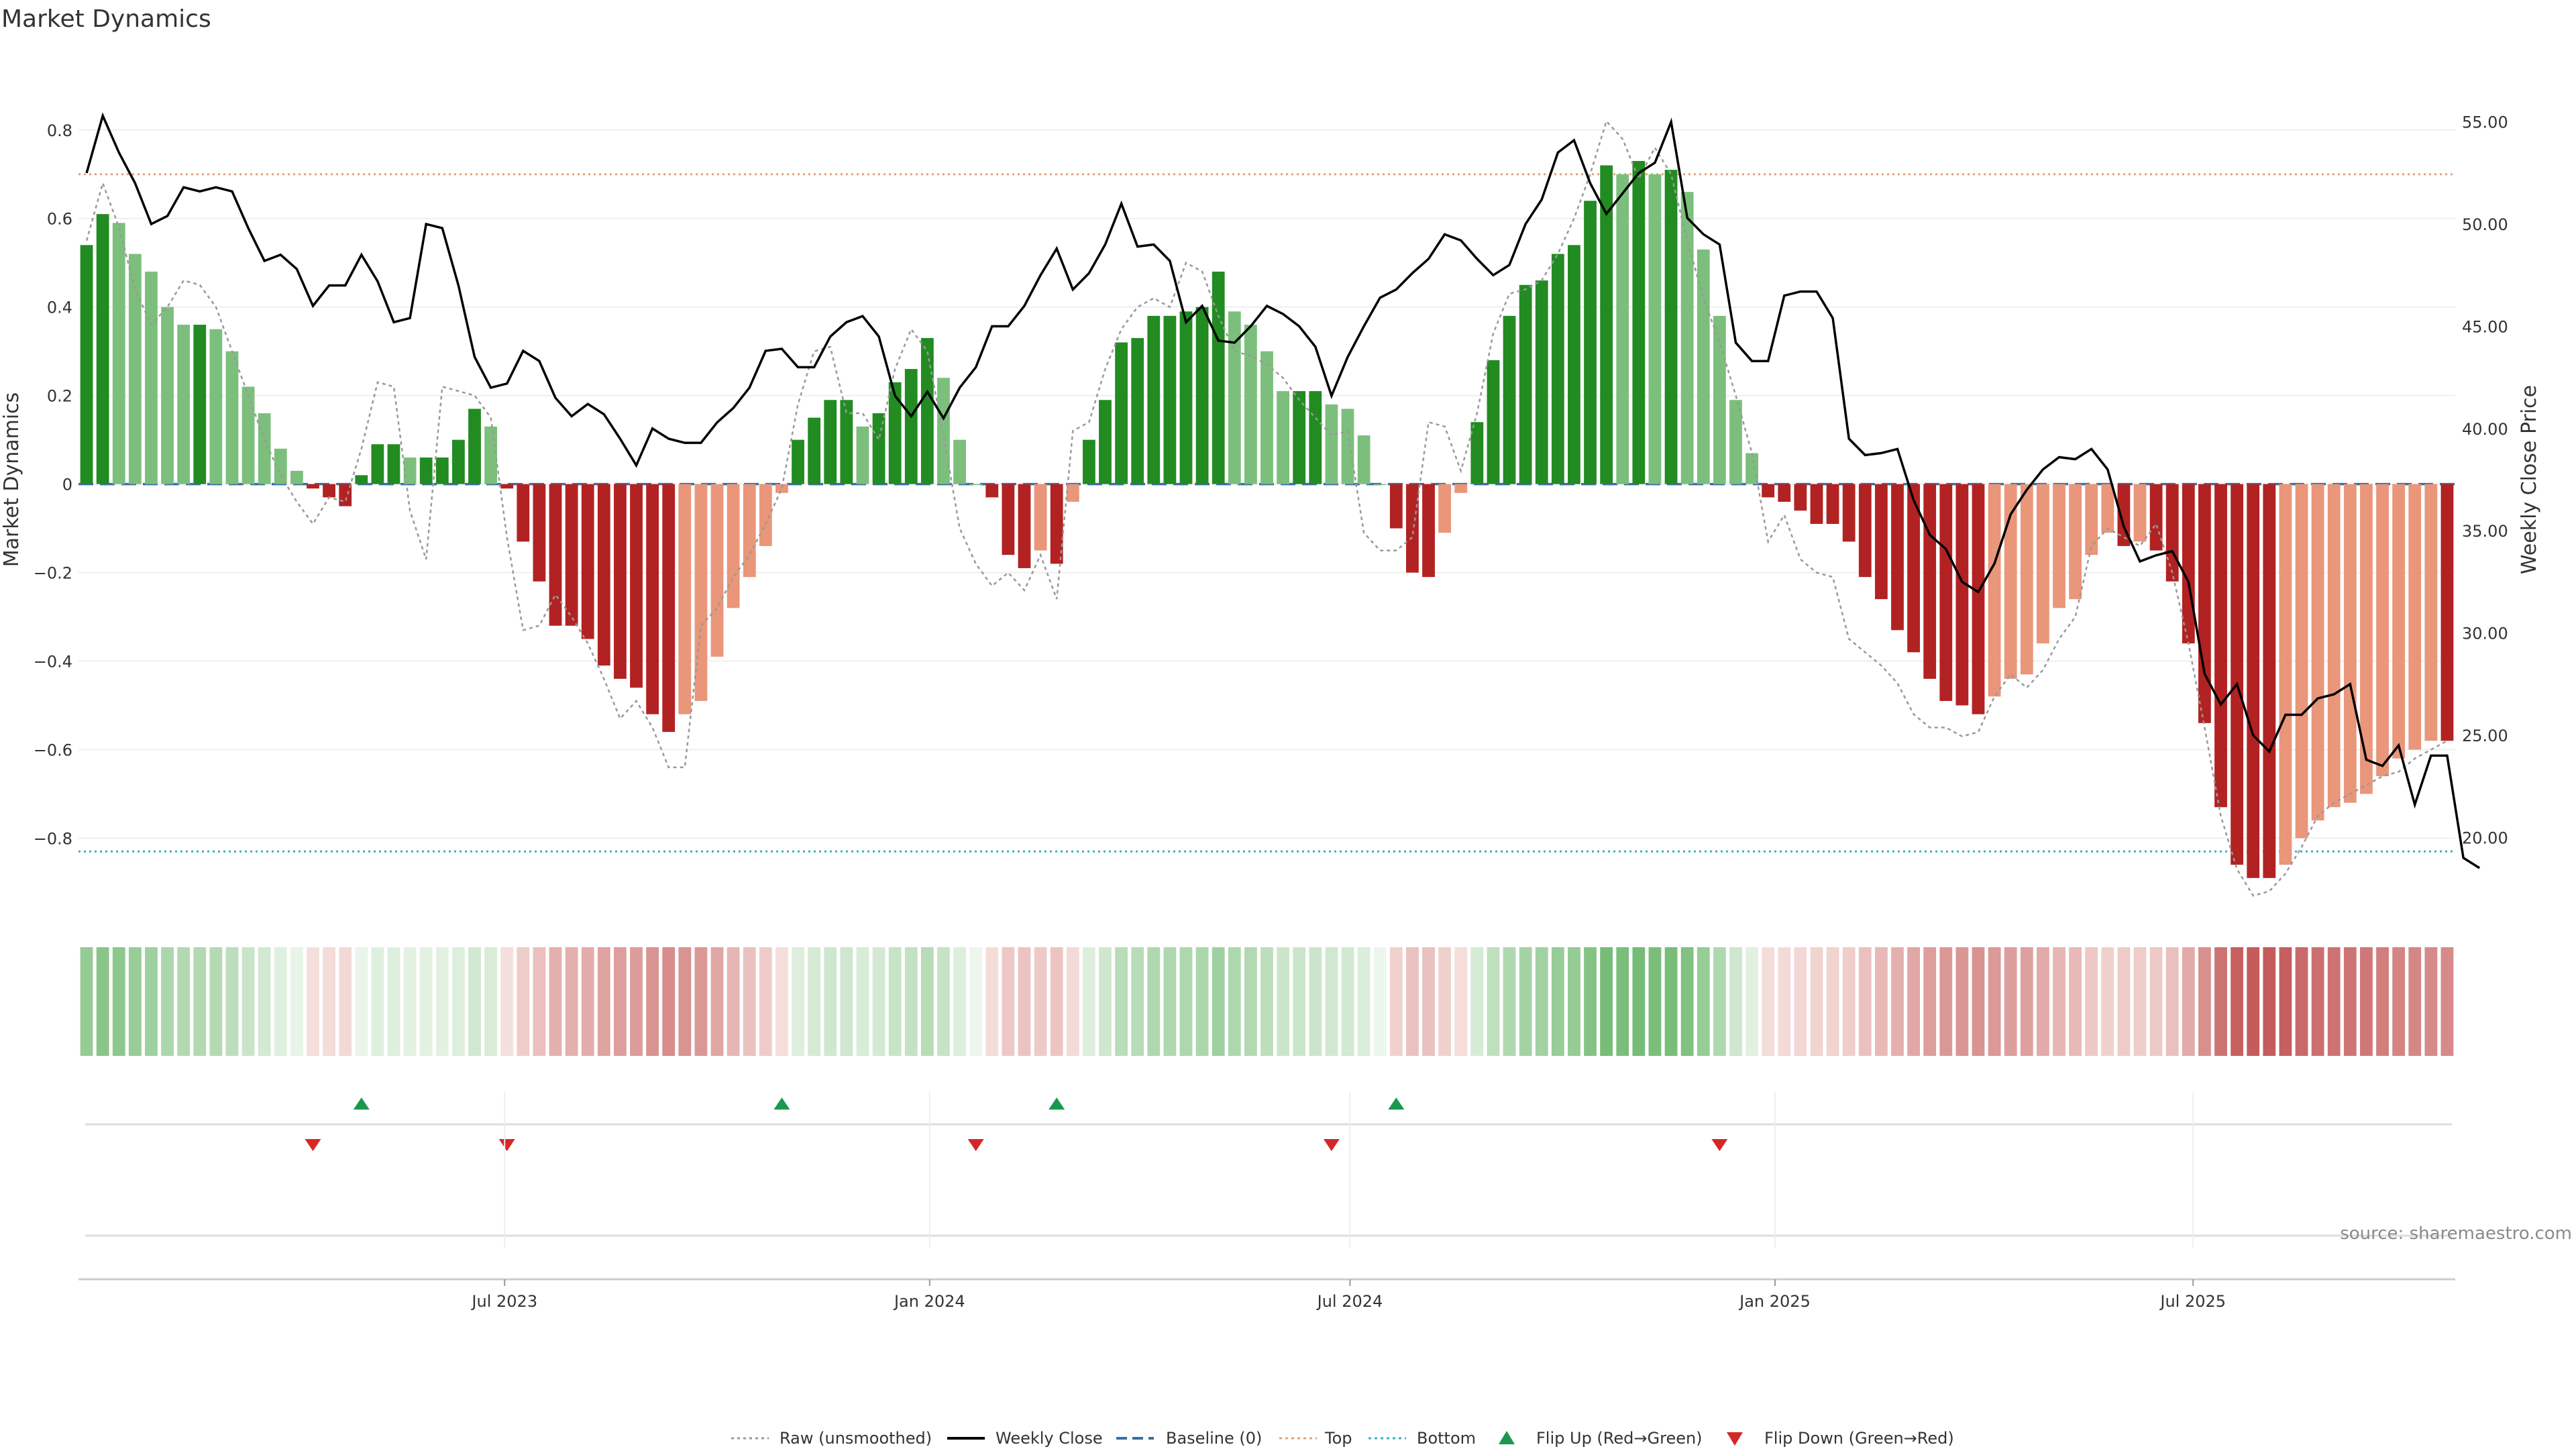 Image resolution: width=2576 pixels, height=1449 pixels. What do you see at coordinates (2485, 634) in the screenshot?
I see `y2-tick-label: 30.00` at bounding box center [2485, 634].